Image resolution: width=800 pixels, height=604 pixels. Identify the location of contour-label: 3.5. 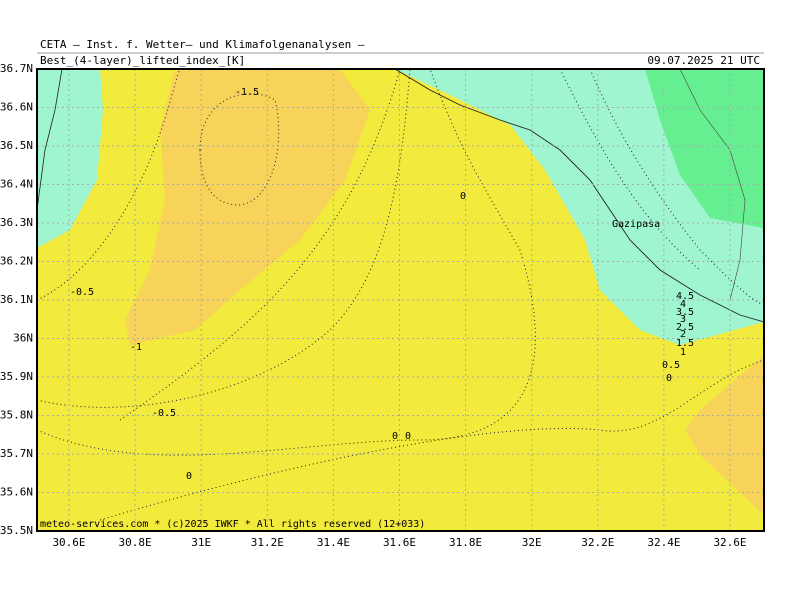
(685, 312).